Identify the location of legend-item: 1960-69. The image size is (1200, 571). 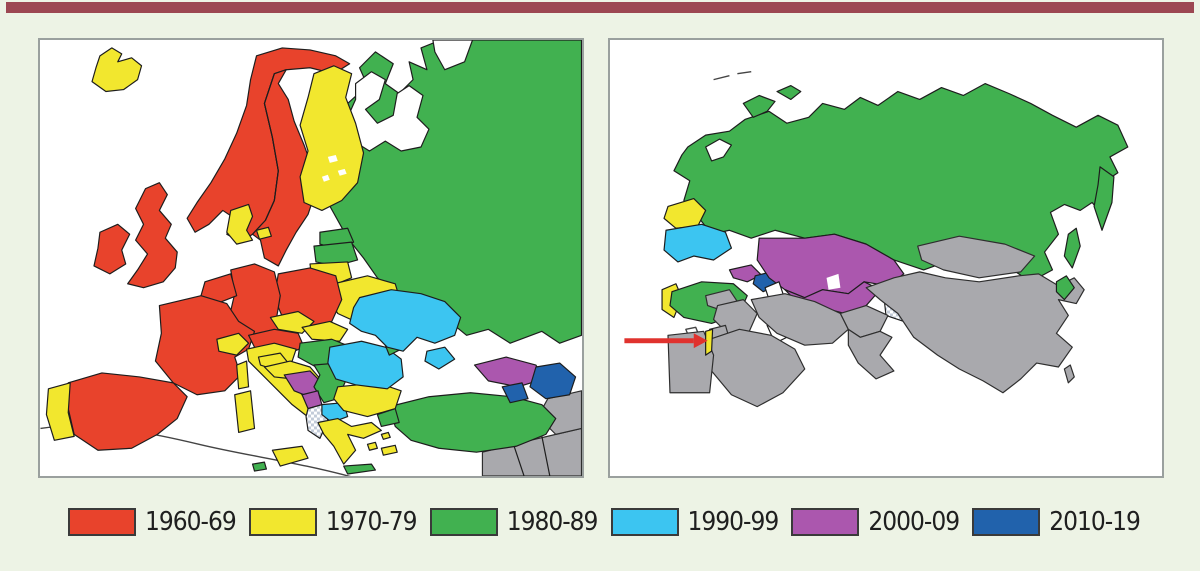
(152, 522).